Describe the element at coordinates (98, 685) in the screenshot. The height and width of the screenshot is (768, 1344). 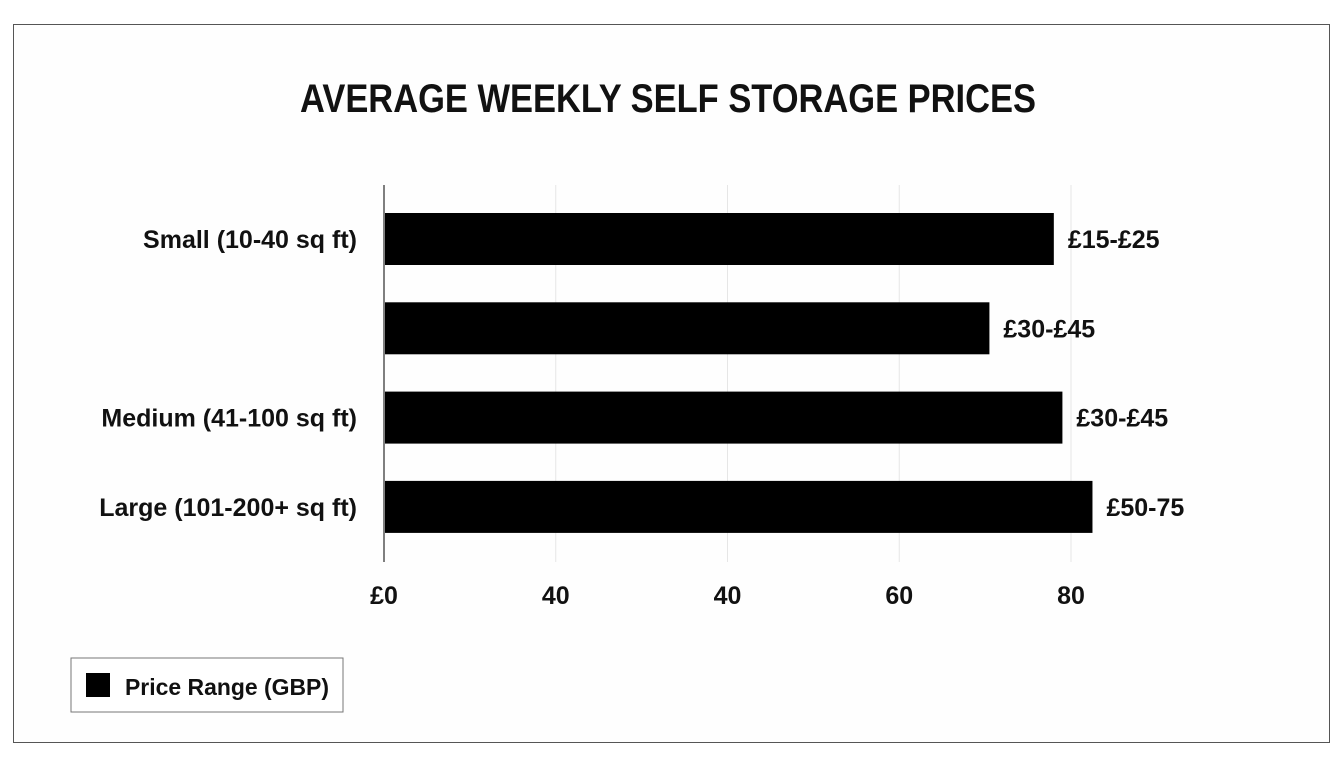
I see `legend-swatch` at that location.